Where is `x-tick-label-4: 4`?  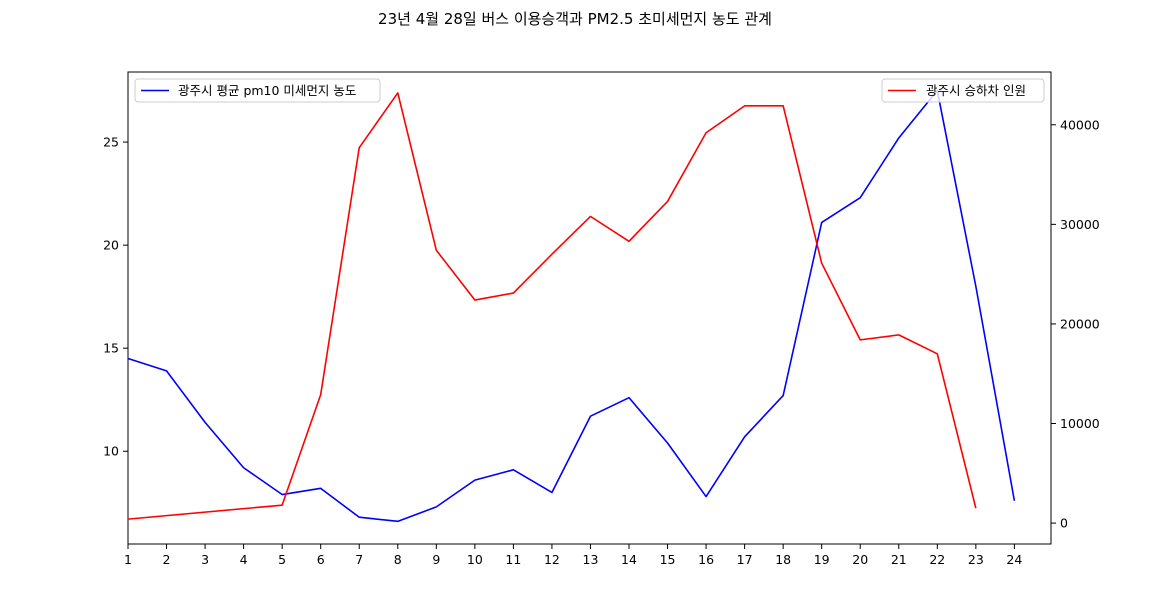
x-tick-label-4: 4 is located at coordinates (244, 559).